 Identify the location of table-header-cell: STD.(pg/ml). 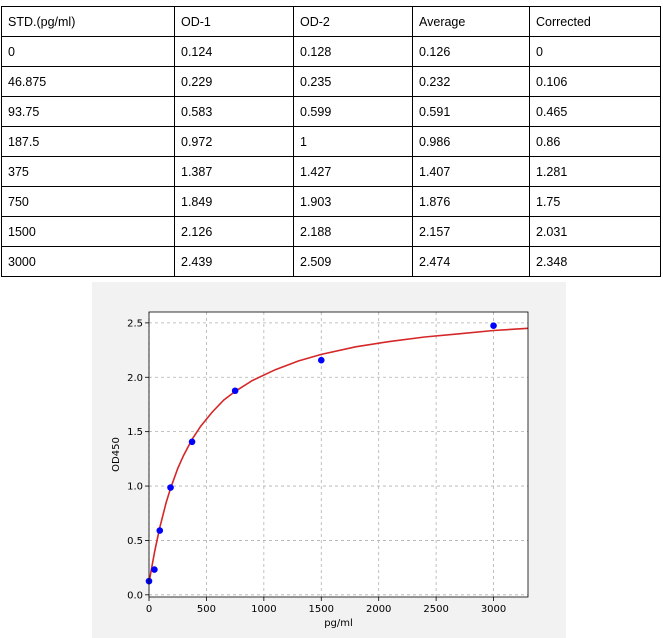
(88, 21).